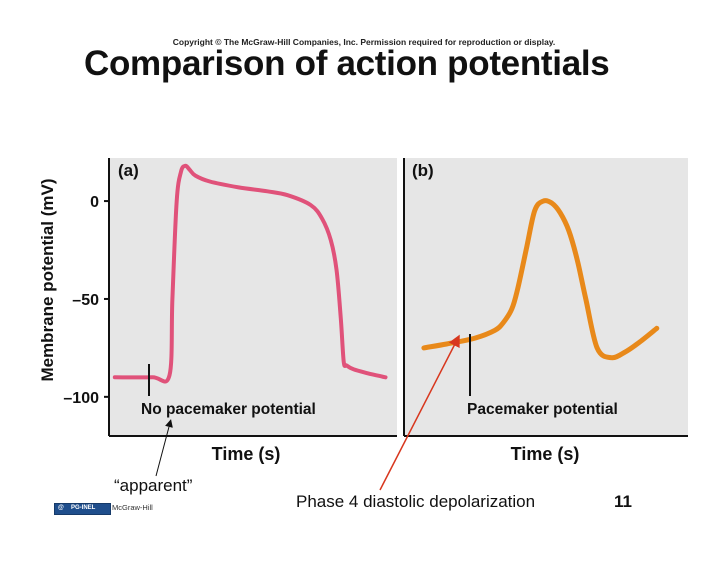 The width and height of the screenshot is (728, 563). What do you see at coordinates (228, 409) in the screenshot?
I see `panel-a-annotation: No pacemaker potential` at bounding box center [228, 409].